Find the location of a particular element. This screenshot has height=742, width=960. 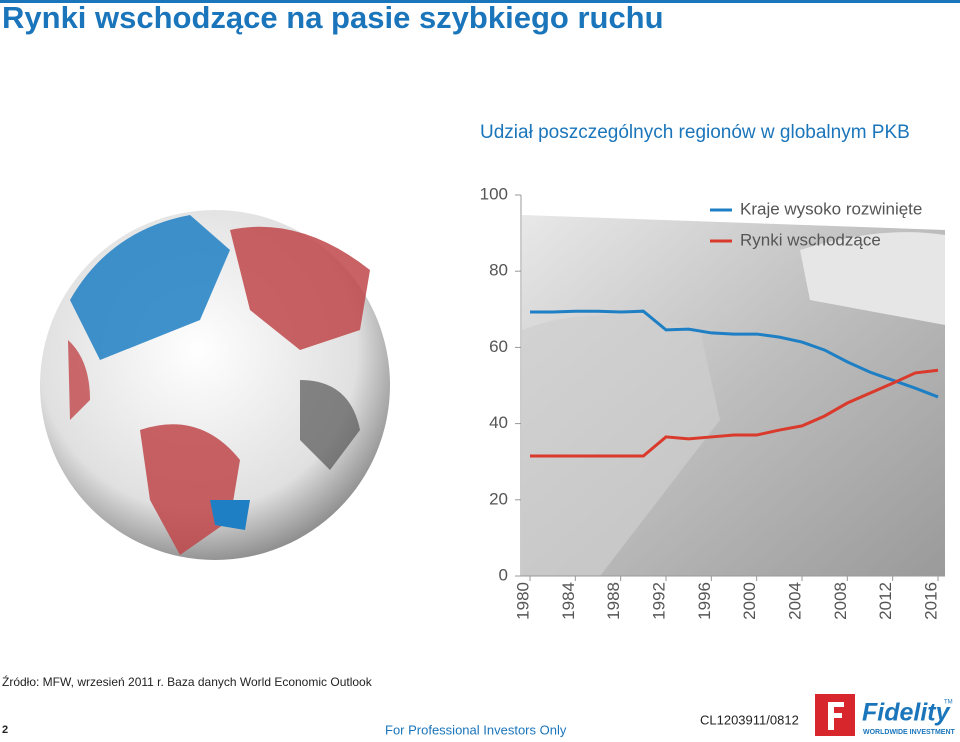

x-tick-label: 1988 is located at coordinates (613, 601).